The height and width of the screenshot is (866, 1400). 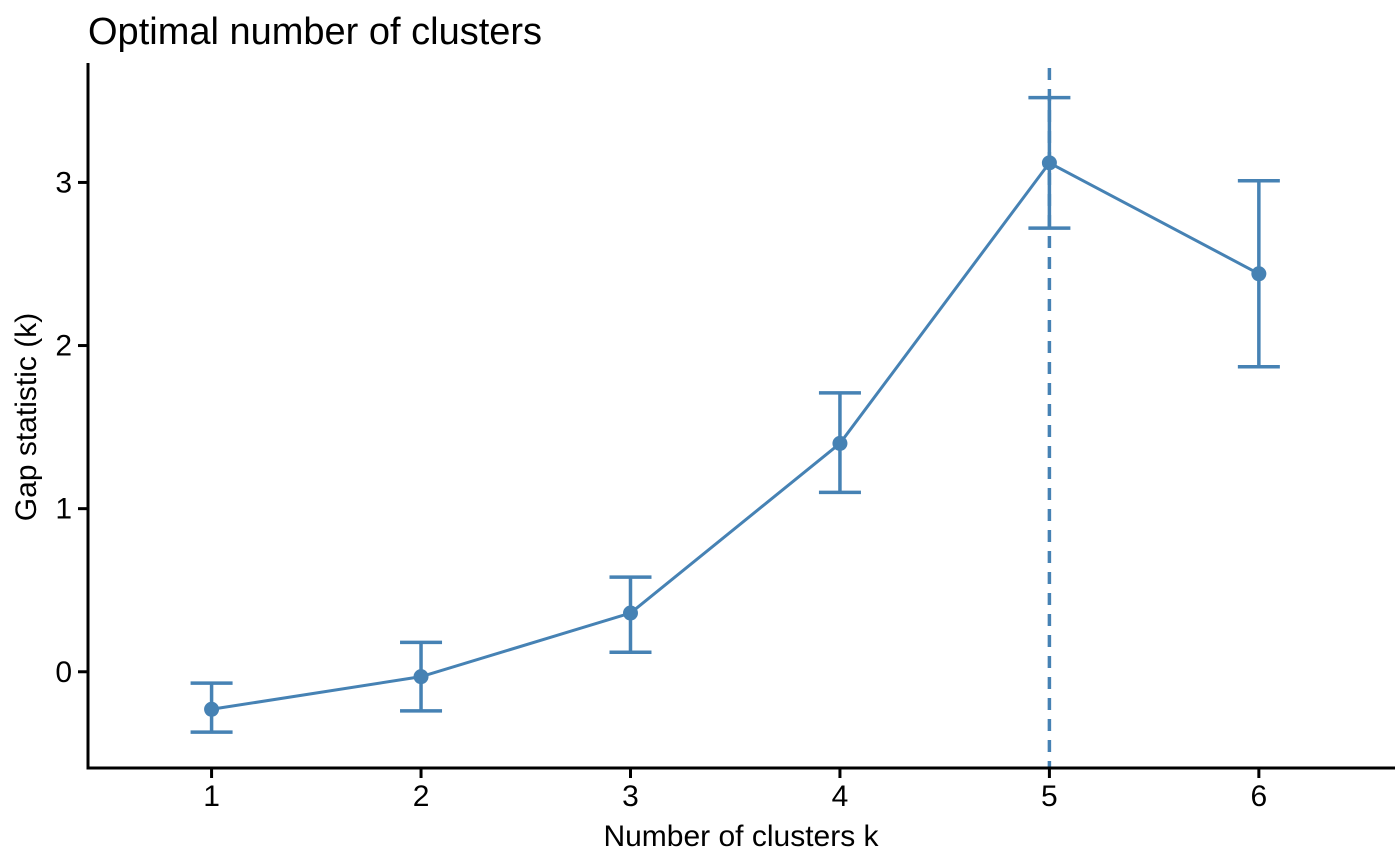 I want to click on y-axis-tick-label: 1, so click(x=63, y=509).